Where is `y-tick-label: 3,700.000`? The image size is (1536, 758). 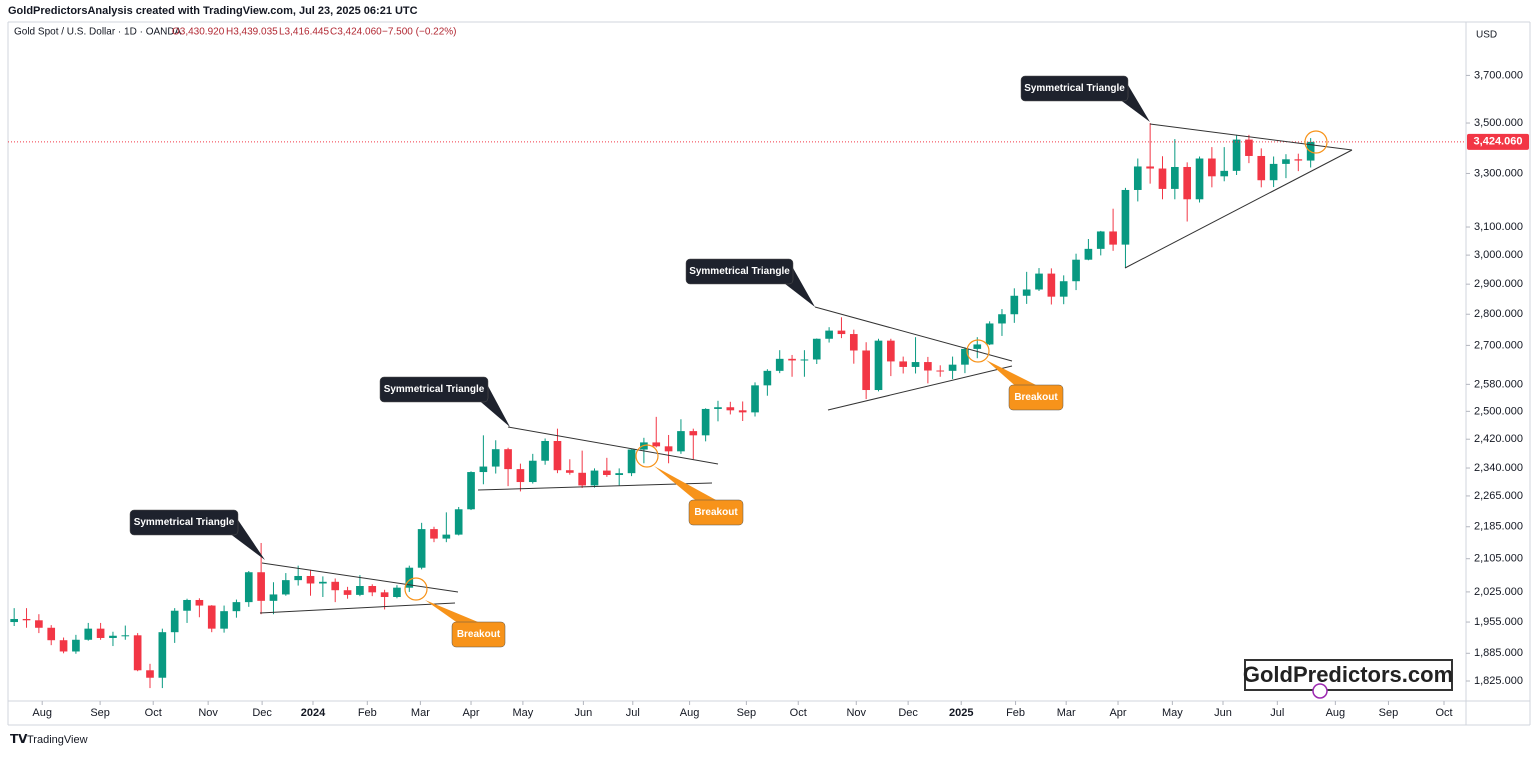 y-tick-label: 3,700.000 is located at coordinates (1498, 75).